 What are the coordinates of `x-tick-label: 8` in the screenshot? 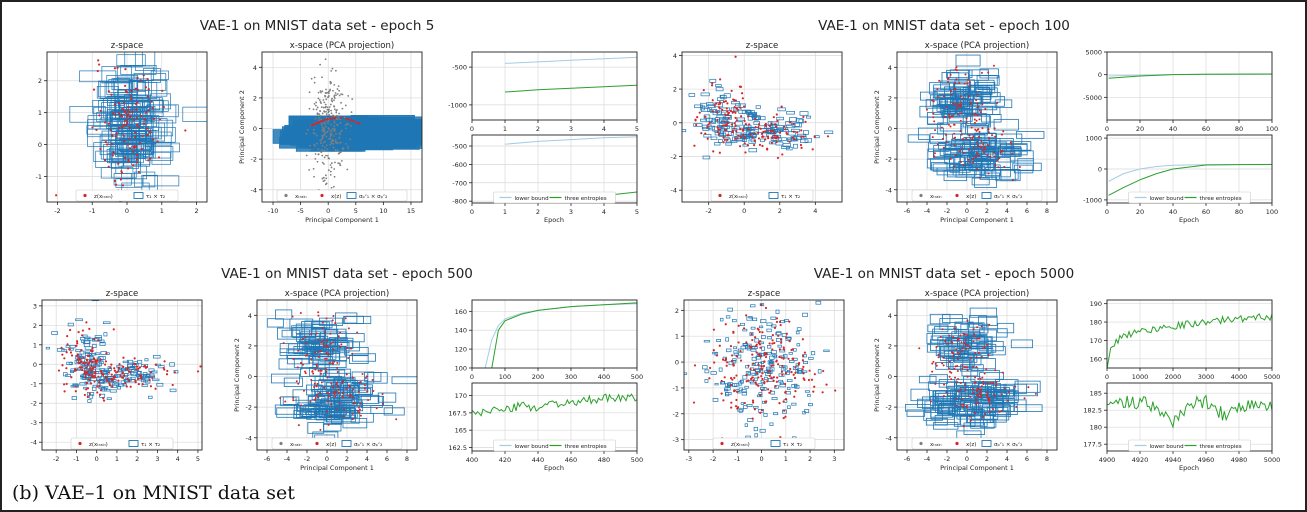 It's located at (407, 459).